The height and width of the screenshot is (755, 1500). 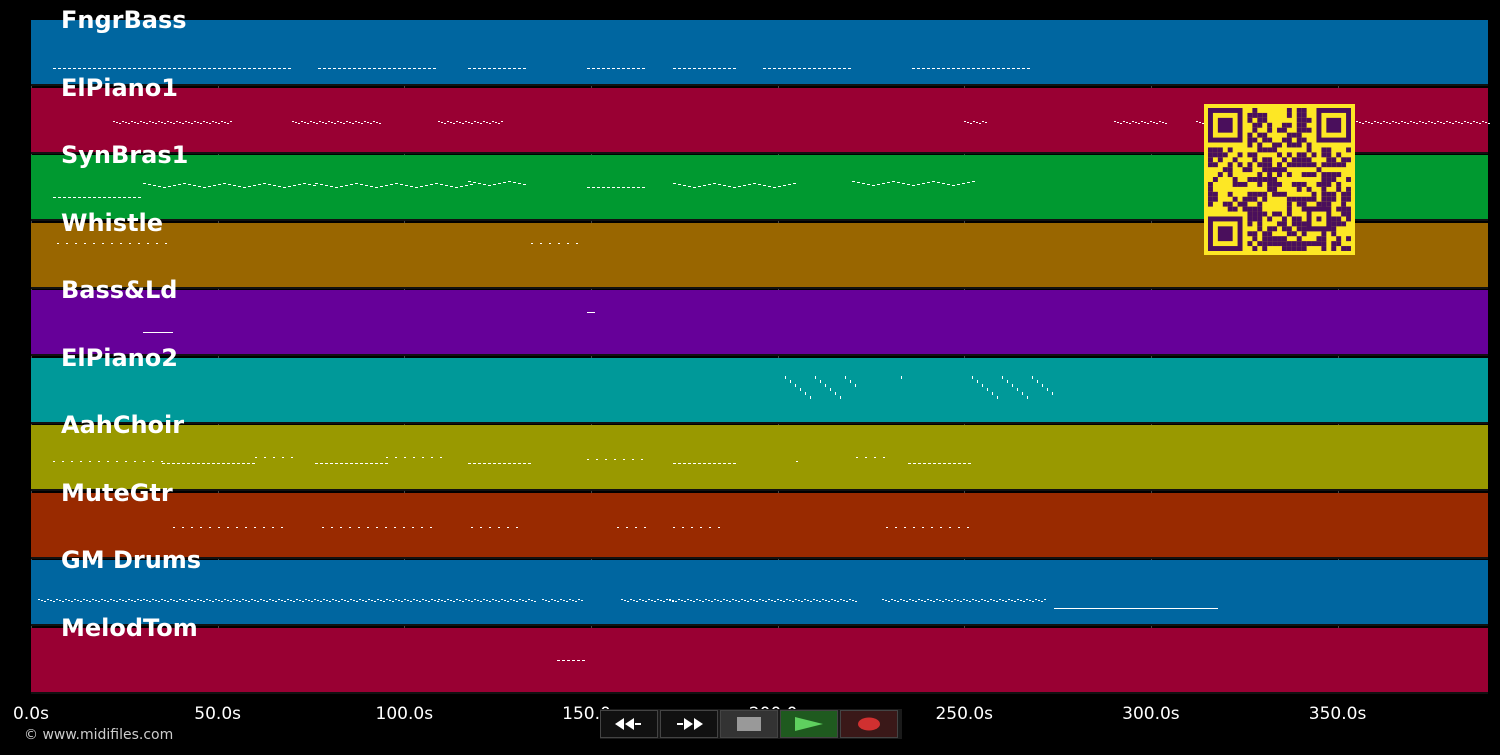 What do you see at coordinates (129, 627) in the screenshot?
I see `track-name: MelodTom` at bounding box center [129, 627].